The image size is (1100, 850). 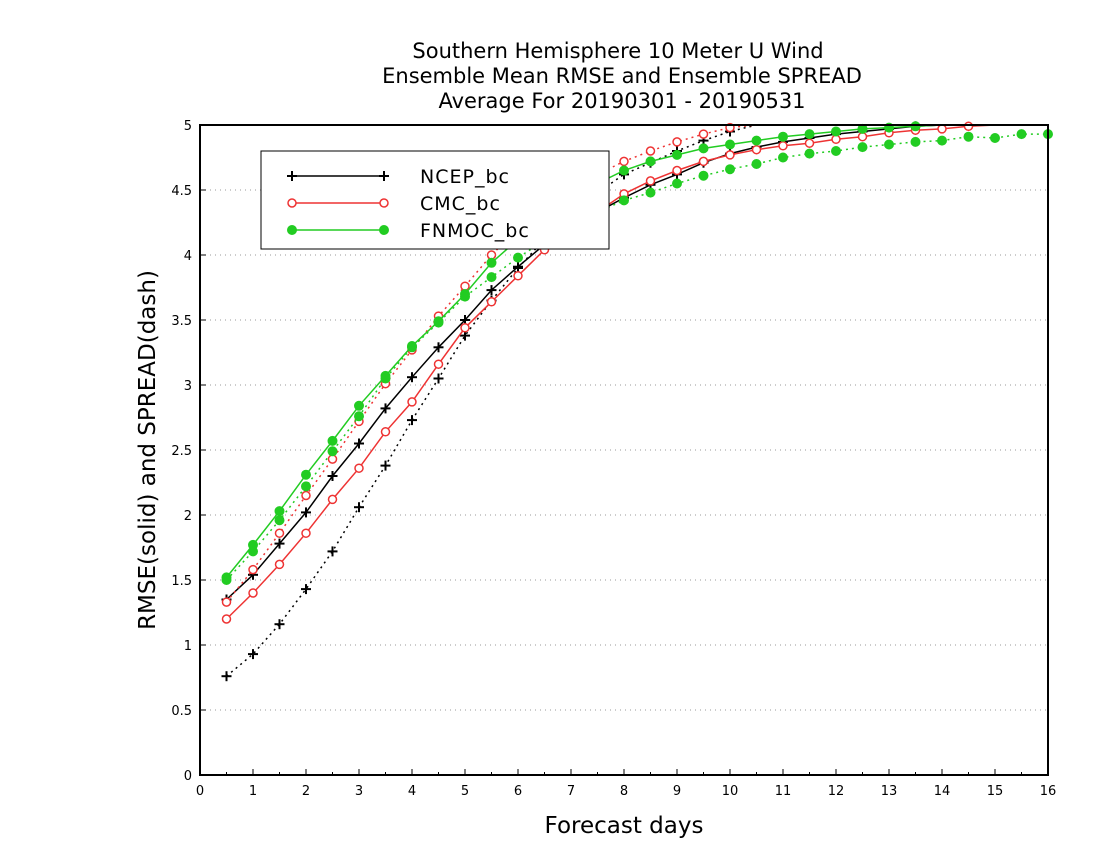 I want to click on y-tick-label-1: 0.5, so click(x=181, y=711).